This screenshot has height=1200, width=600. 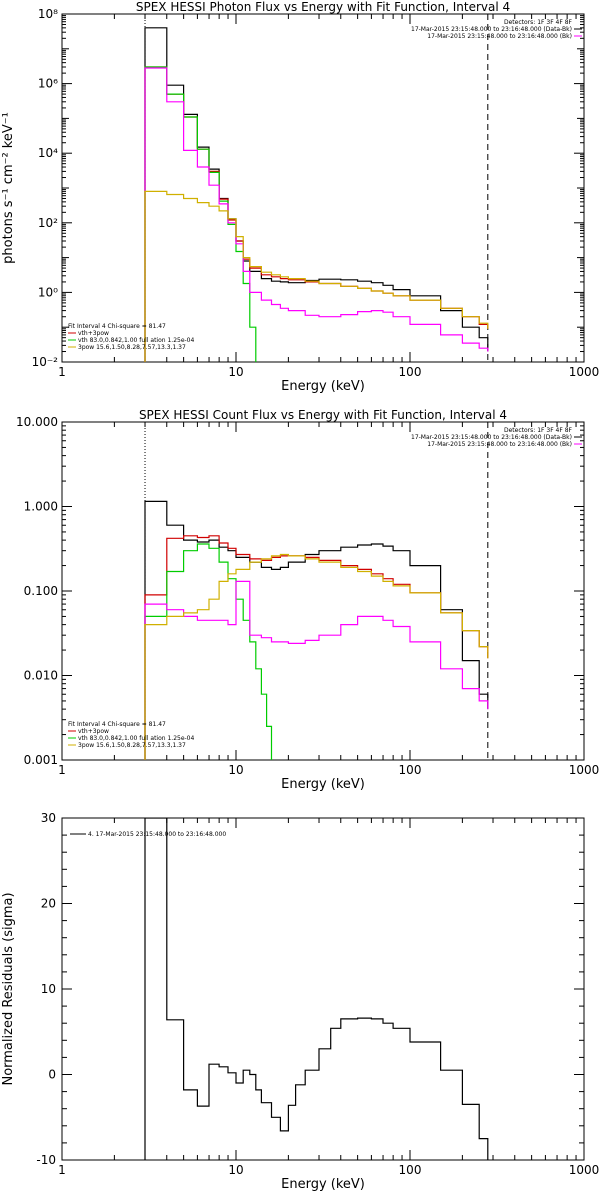 What do you see at coordinates (52, 1075) in the screenshot?
I see `y-tick-label: 0` at bounding box center [52, 1075].